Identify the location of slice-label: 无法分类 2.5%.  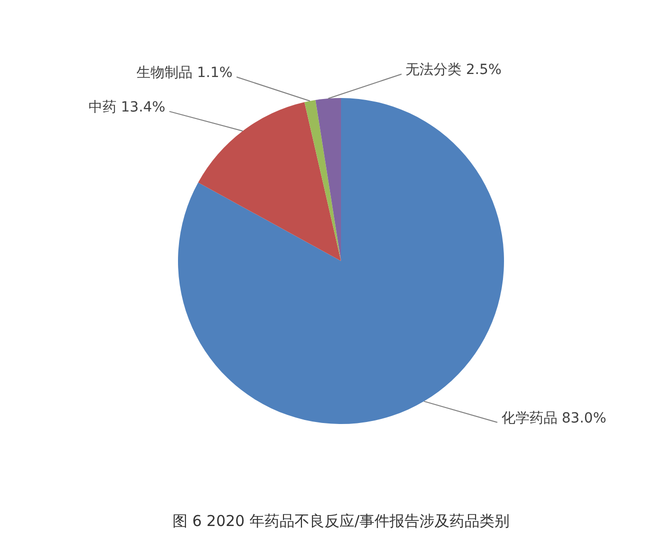
(454, 70).